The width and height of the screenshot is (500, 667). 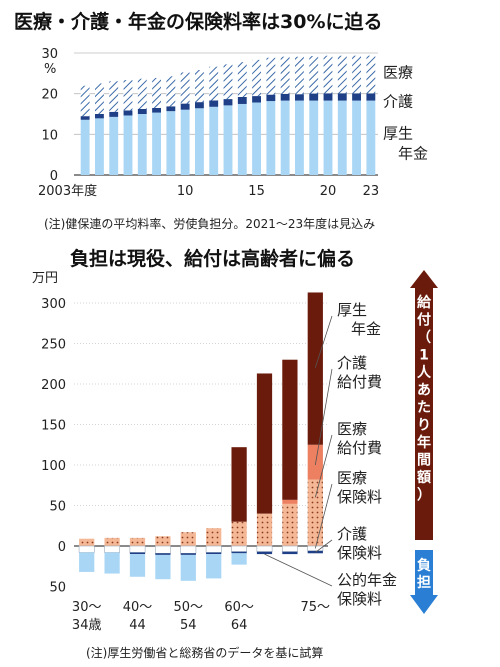 What do you see at coordinates (163, 567) in the screenshot?
I see `bottom-bar-公的年金保険料-45～49` at bounding box center [163, 567].